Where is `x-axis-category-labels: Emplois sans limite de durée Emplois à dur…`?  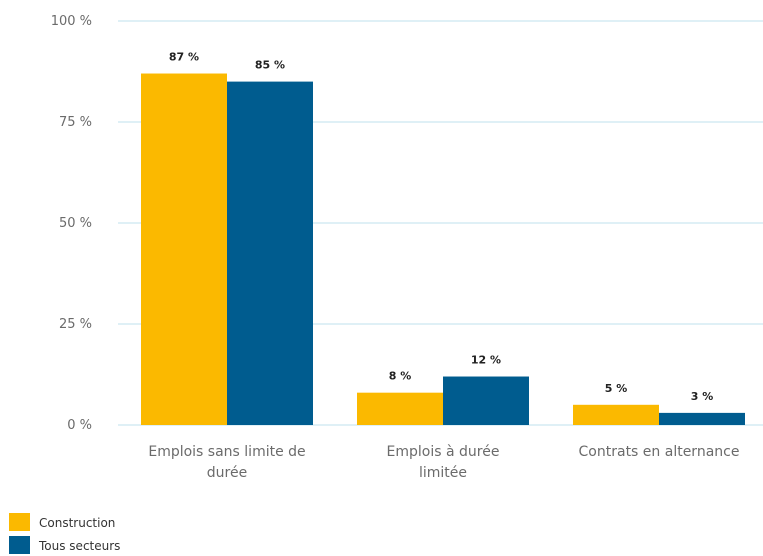 x-axis-category-labels: Emplois sans limite de durée Emplois à dur… is located at coordinates (443, 462).